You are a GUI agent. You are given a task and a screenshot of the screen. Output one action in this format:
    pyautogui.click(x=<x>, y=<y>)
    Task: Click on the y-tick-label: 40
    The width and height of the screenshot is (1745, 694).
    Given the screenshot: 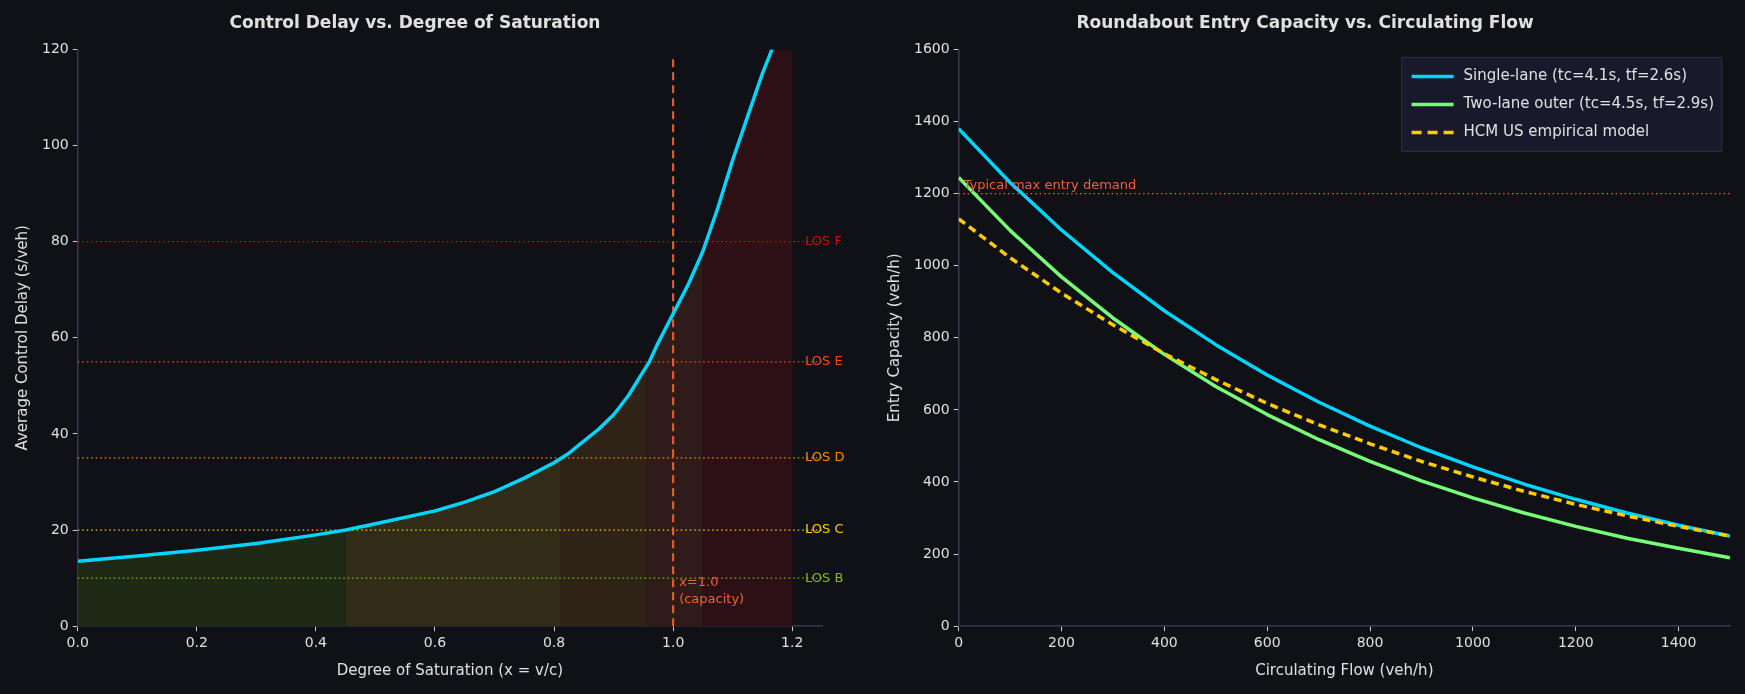 What is the action you would take?
    pyautogui.click(x=59, y=432)
    